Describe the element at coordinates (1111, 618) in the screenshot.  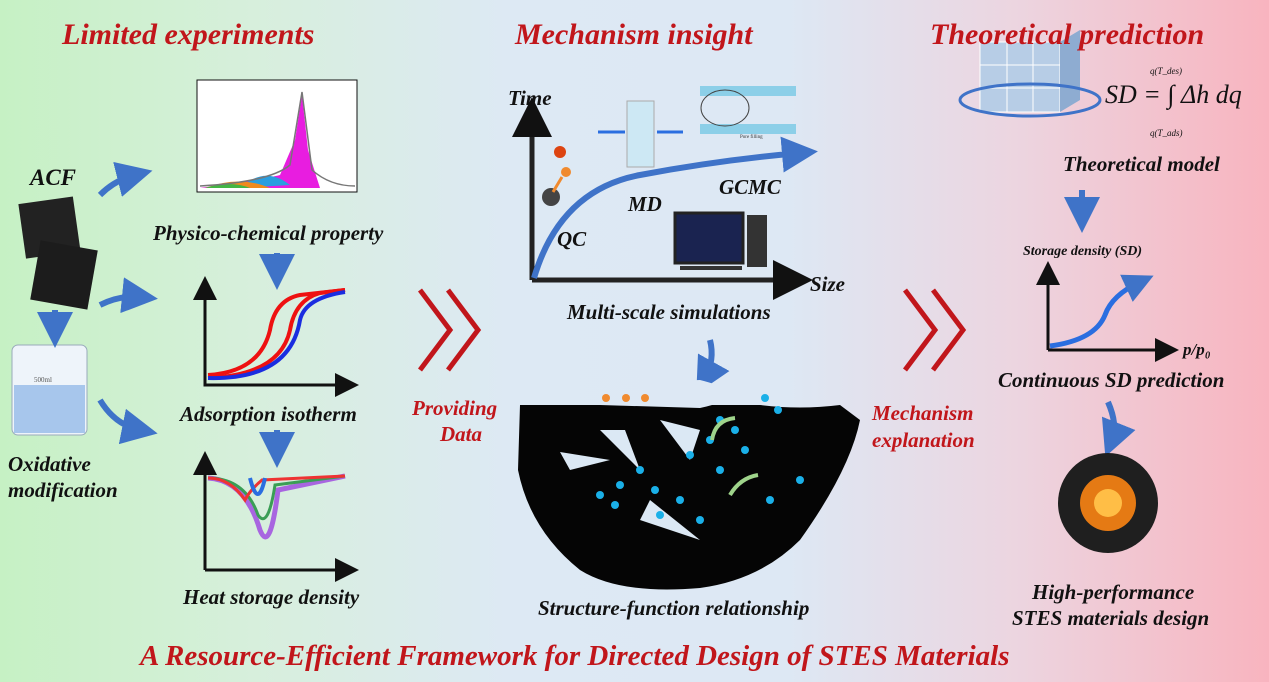
I see `design-label-2: STES materials design` at that location.